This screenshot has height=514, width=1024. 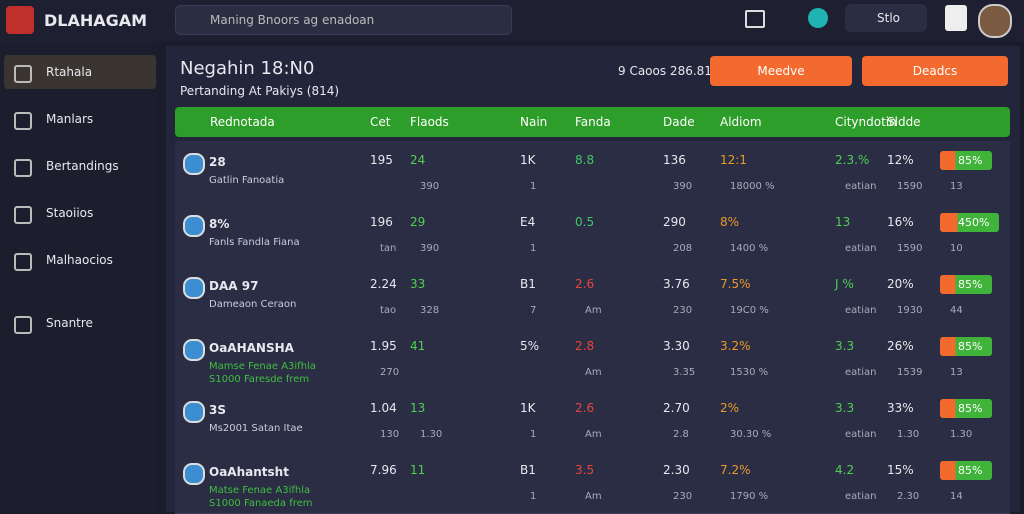 What do you see at coordinates (381, 160) in the screenshot?
I see `cell-value: 195` at bounding box center [381, 160].